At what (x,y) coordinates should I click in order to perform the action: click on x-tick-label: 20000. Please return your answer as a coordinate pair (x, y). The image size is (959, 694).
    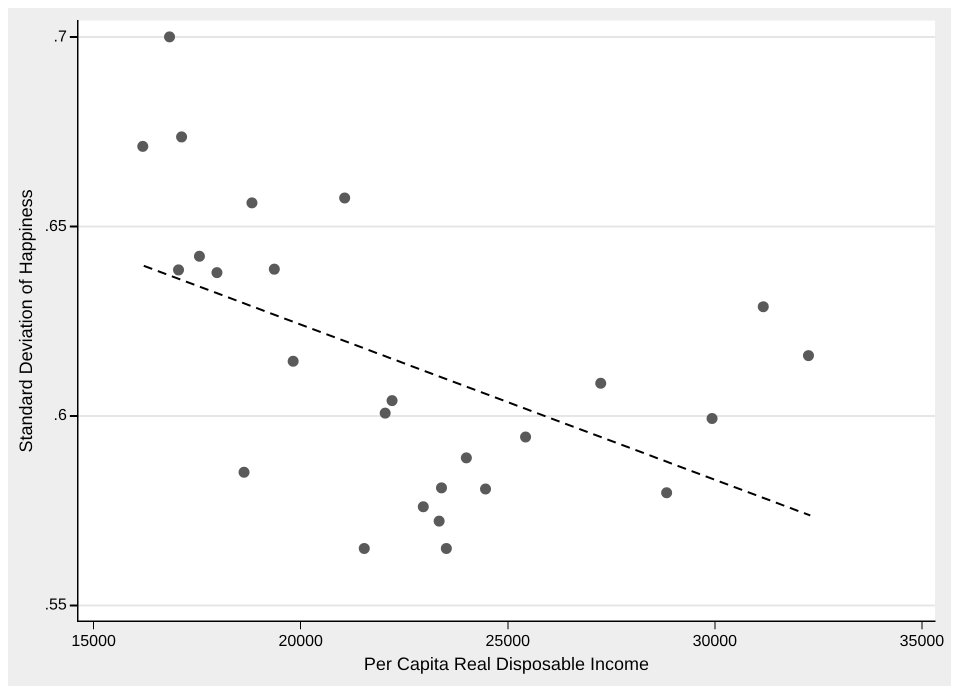
    Looking at the image, I should click on (301, 641).